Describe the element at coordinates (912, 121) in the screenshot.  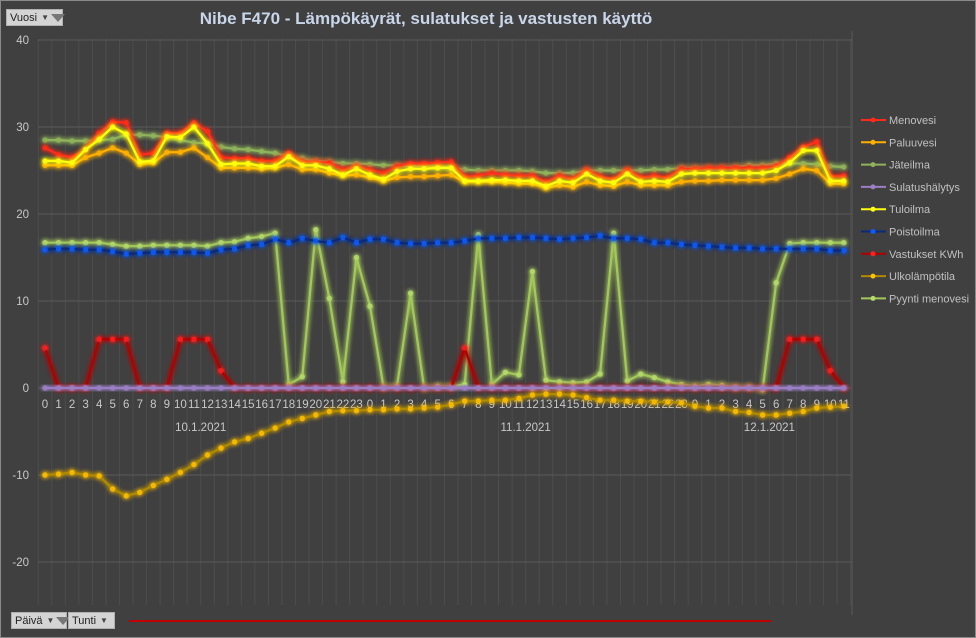
I see `legend-label: Menovesi` at that location.